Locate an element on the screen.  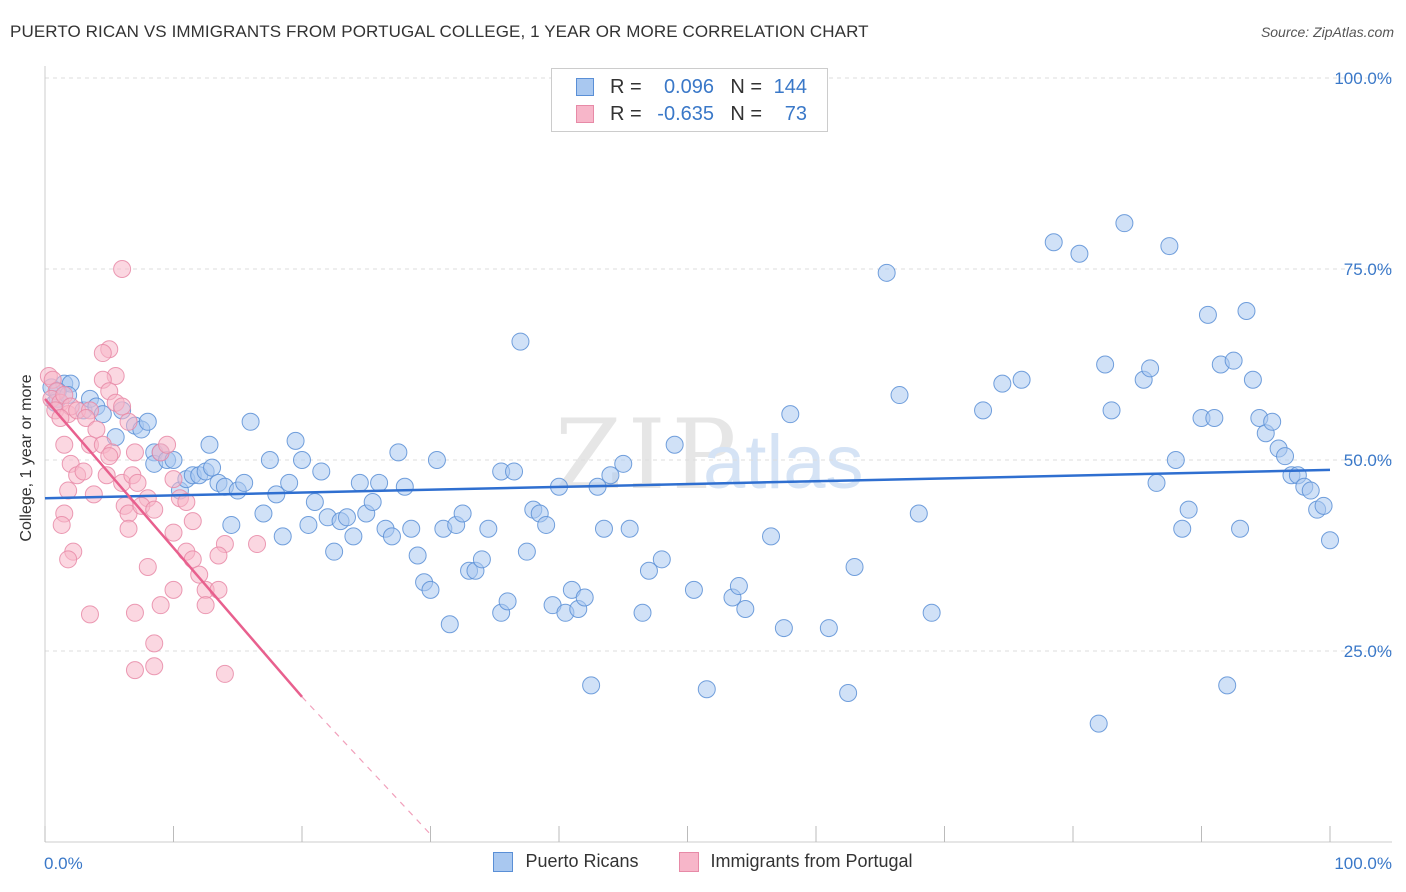
watermark-atlas: atlas is located at coordinates (783, 462).